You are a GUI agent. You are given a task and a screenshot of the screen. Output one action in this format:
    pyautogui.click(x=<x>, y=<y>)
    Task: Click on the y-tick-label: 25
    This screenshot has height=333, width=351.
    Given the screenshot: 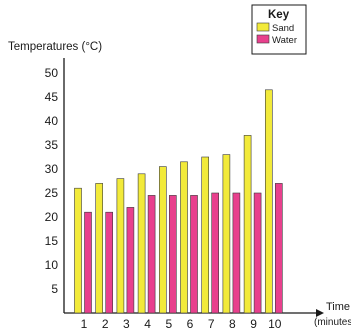 What is the action you would take?
    pyautogui.click(x=52, y=193)
    